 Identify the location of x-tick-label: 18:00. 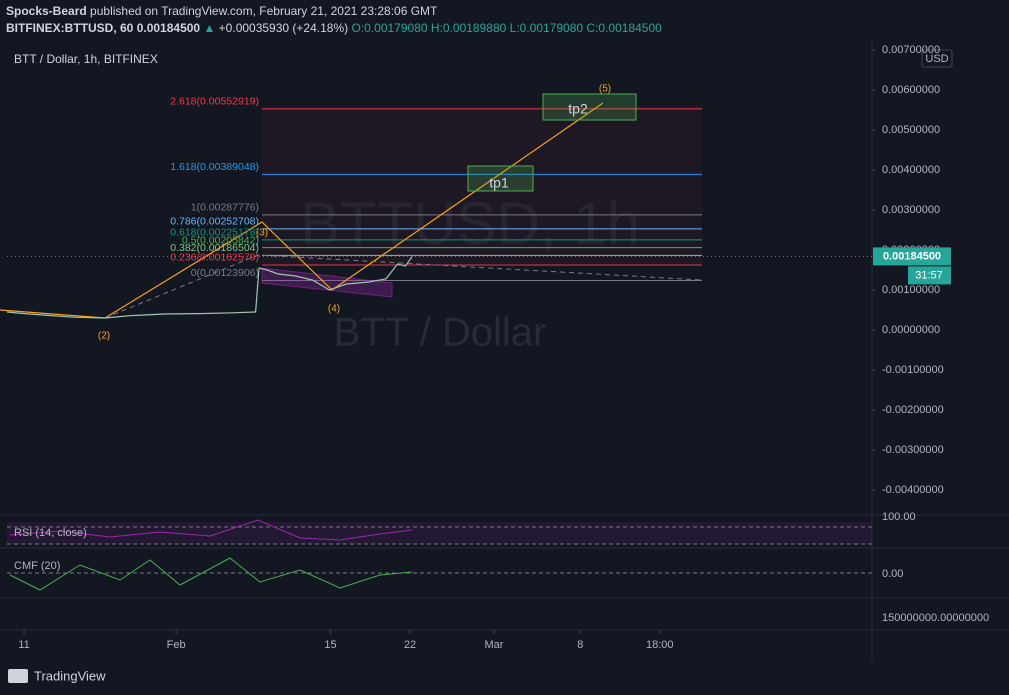
(660, 645).